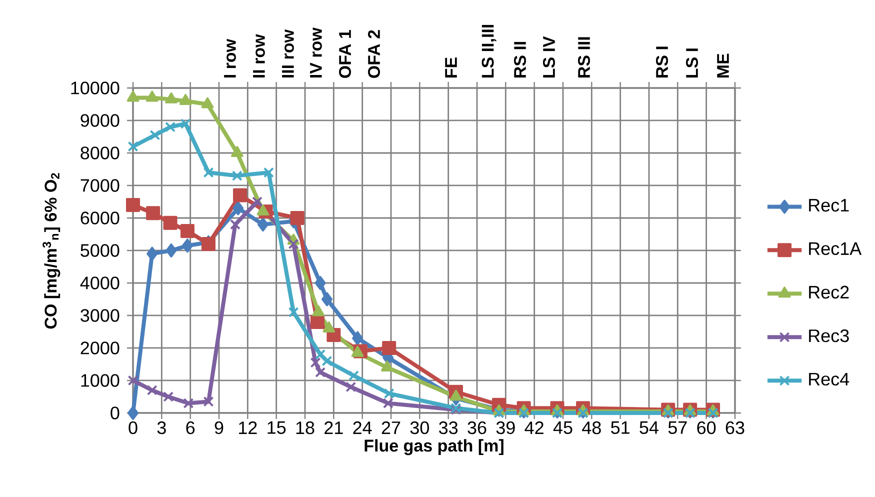 This screenshot has height=497, width=875. What do you see at coordinates (477, 427) in the screenshot?
I see `x-tick-label: 36` at bounding box center [477, 427].